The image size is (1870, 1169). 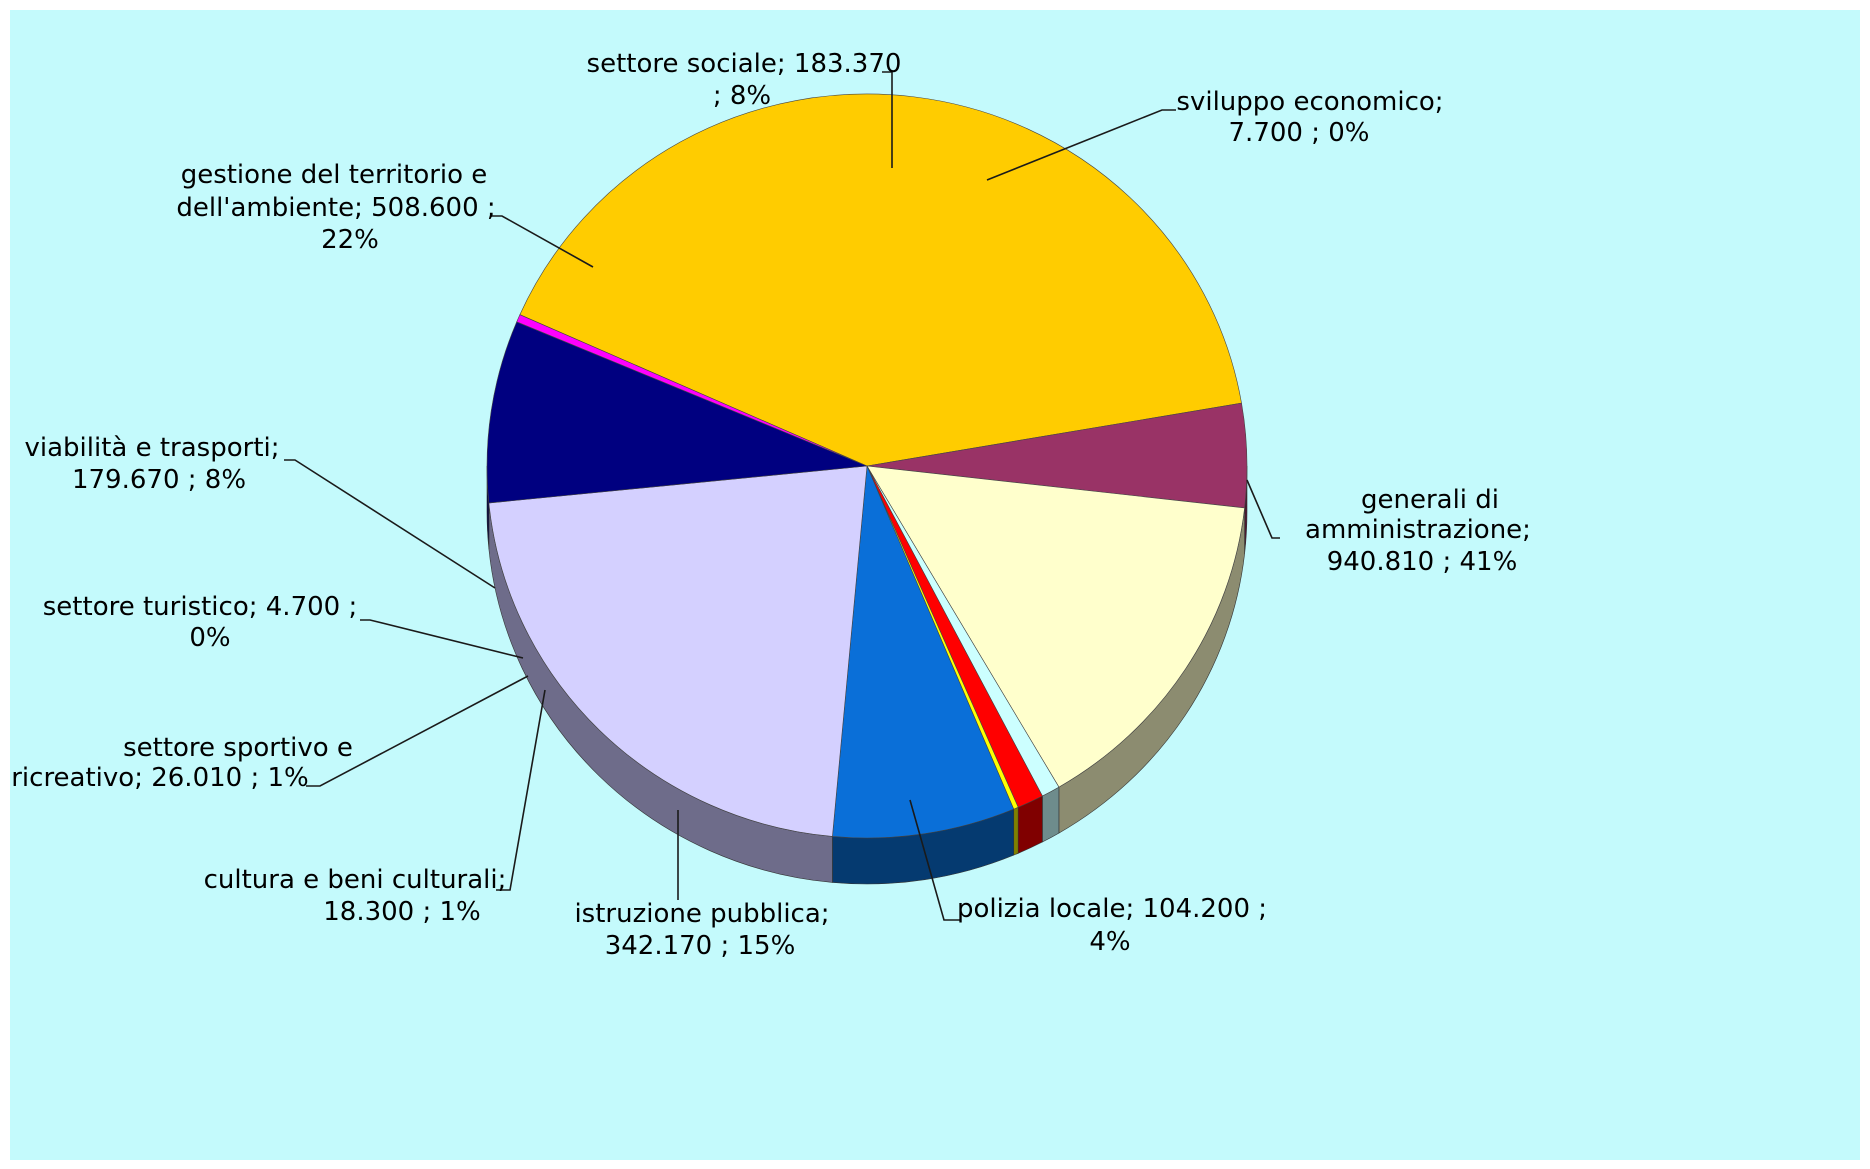 I want to click on data-label-3-line-1: 18.300 ; 1%, so click(x=402, y=912).